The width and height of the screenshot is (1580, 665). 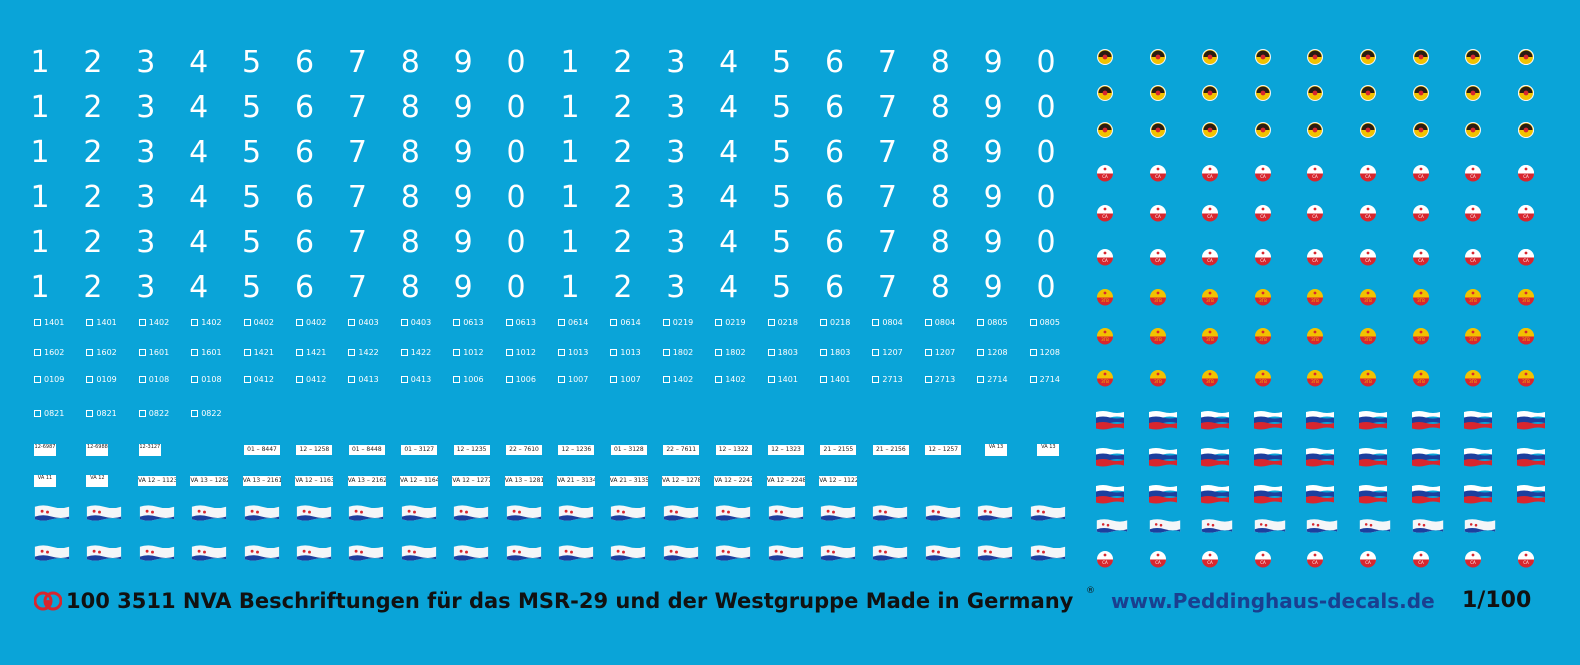 What do you see at coordinates (54, 413) in the screenshot?
I see `vehicle-code-text: 0821` at bounding box center [54, 413].